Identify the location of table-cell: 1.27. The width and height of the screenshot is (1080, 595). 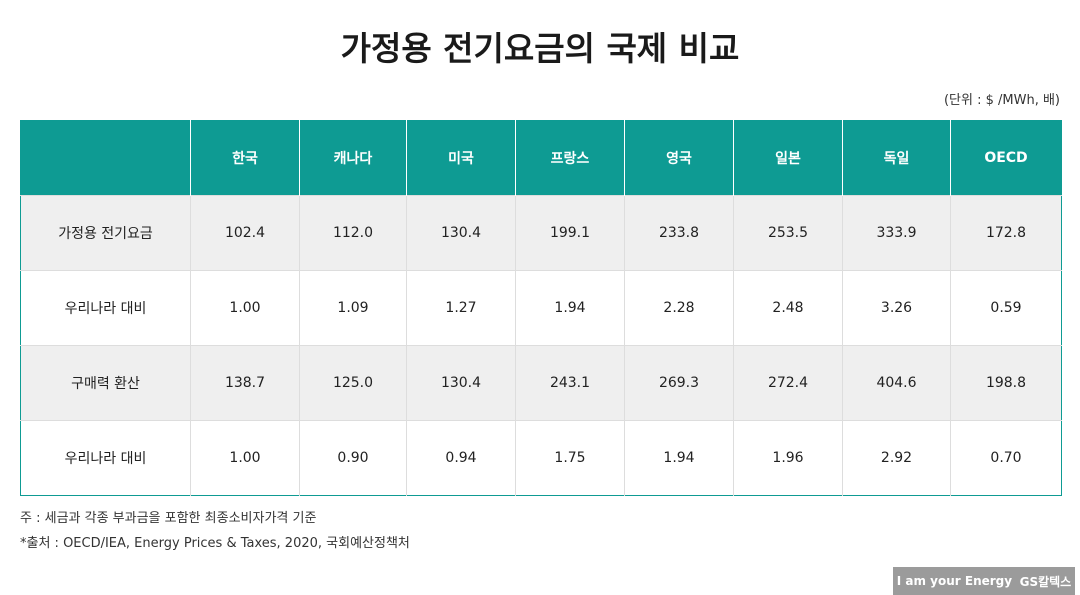
(461, 308).